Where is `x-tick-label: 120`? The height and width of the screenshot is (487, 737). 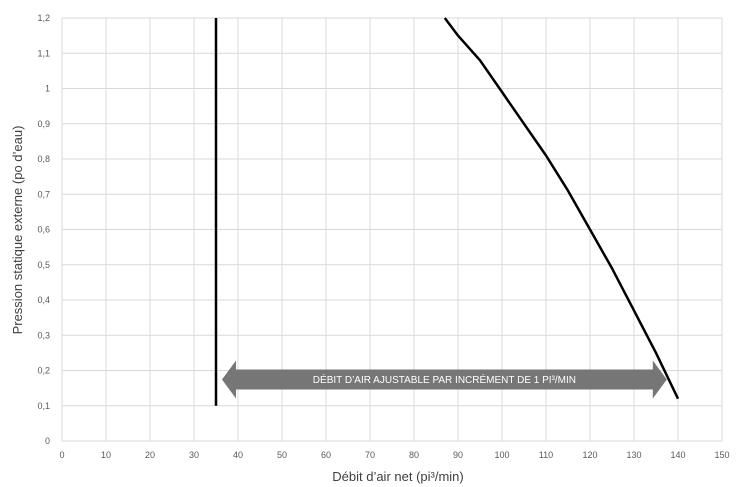
x-tick-label: 120 is located at coordinates (589, 455).